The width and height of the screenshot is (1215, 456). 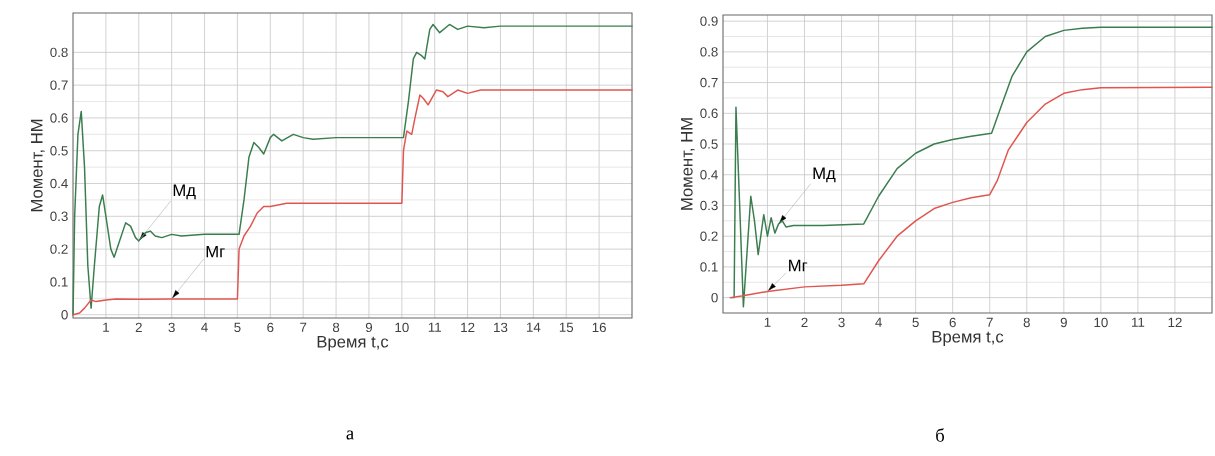 I want to click on x-tick-label: 15, so click(x=566, y=327).